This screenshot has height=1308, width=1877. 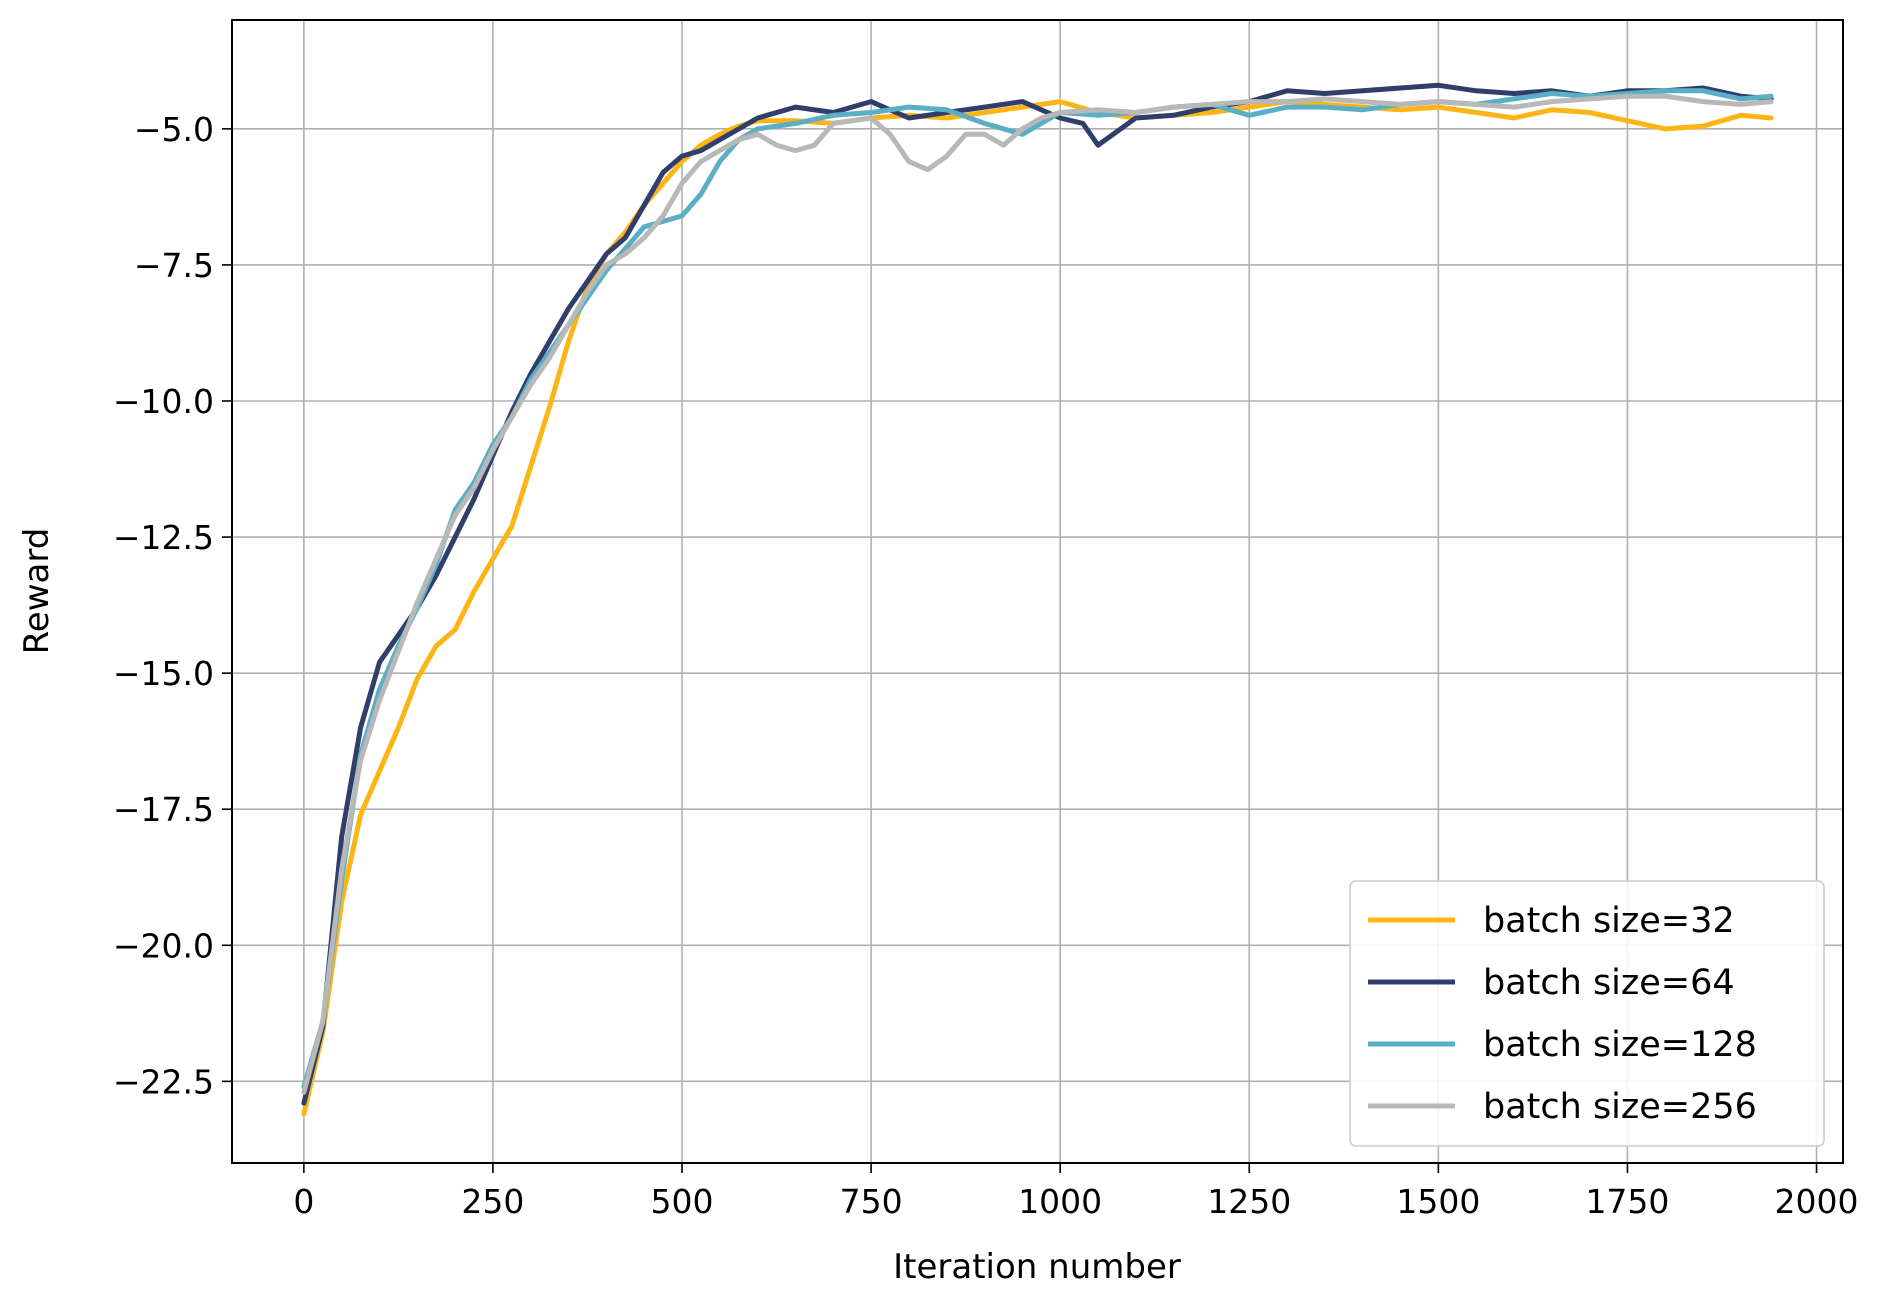 What do you see at coordinates (1620, 1045) in the screenshot?
I see `legend-entry-label: batch size=128` at bounding box center [1620, 1045].